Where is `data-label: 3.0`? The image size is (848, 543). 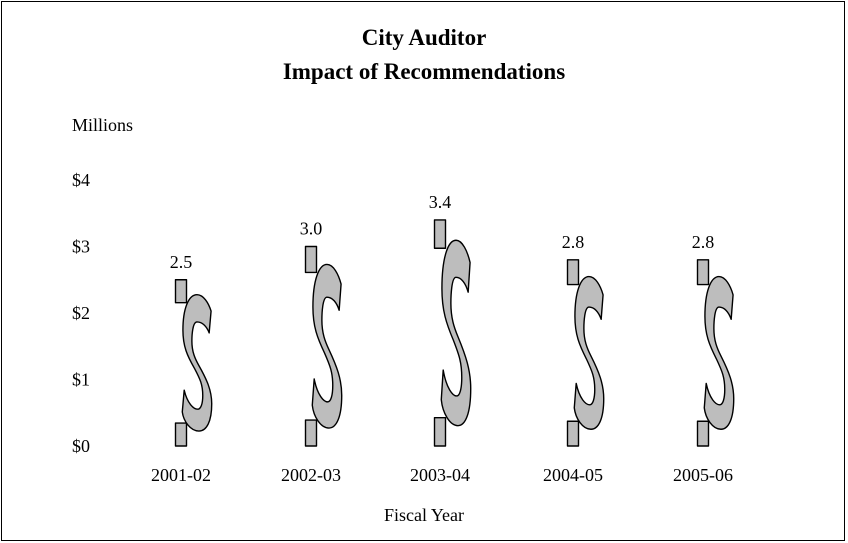
data-label: 3.0 is located at coordinates (311, 229).